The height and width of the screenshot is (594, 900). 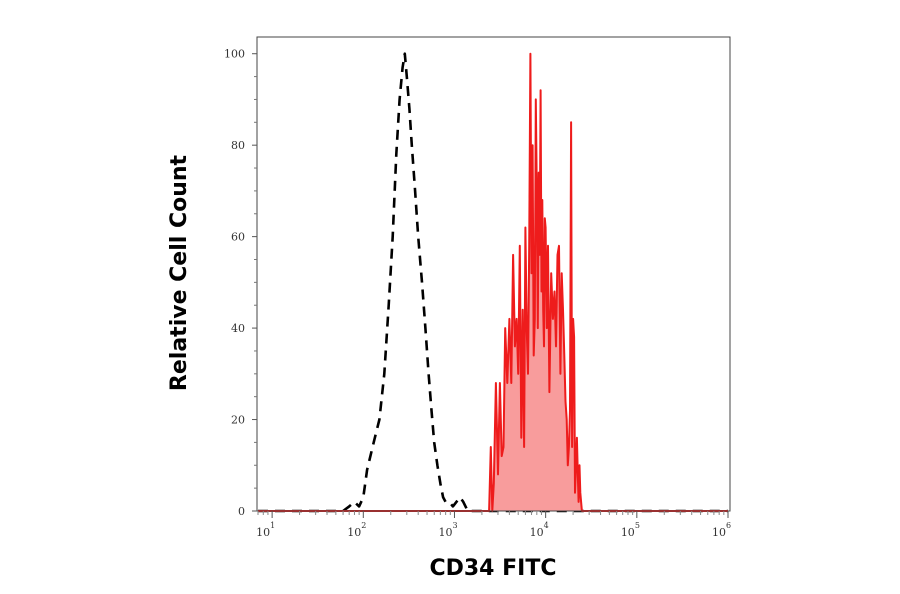 What do you see at coordinates (238, 145) in the screenshot?
I see `y-tick-label: 80` at bounding box center [238, 145].